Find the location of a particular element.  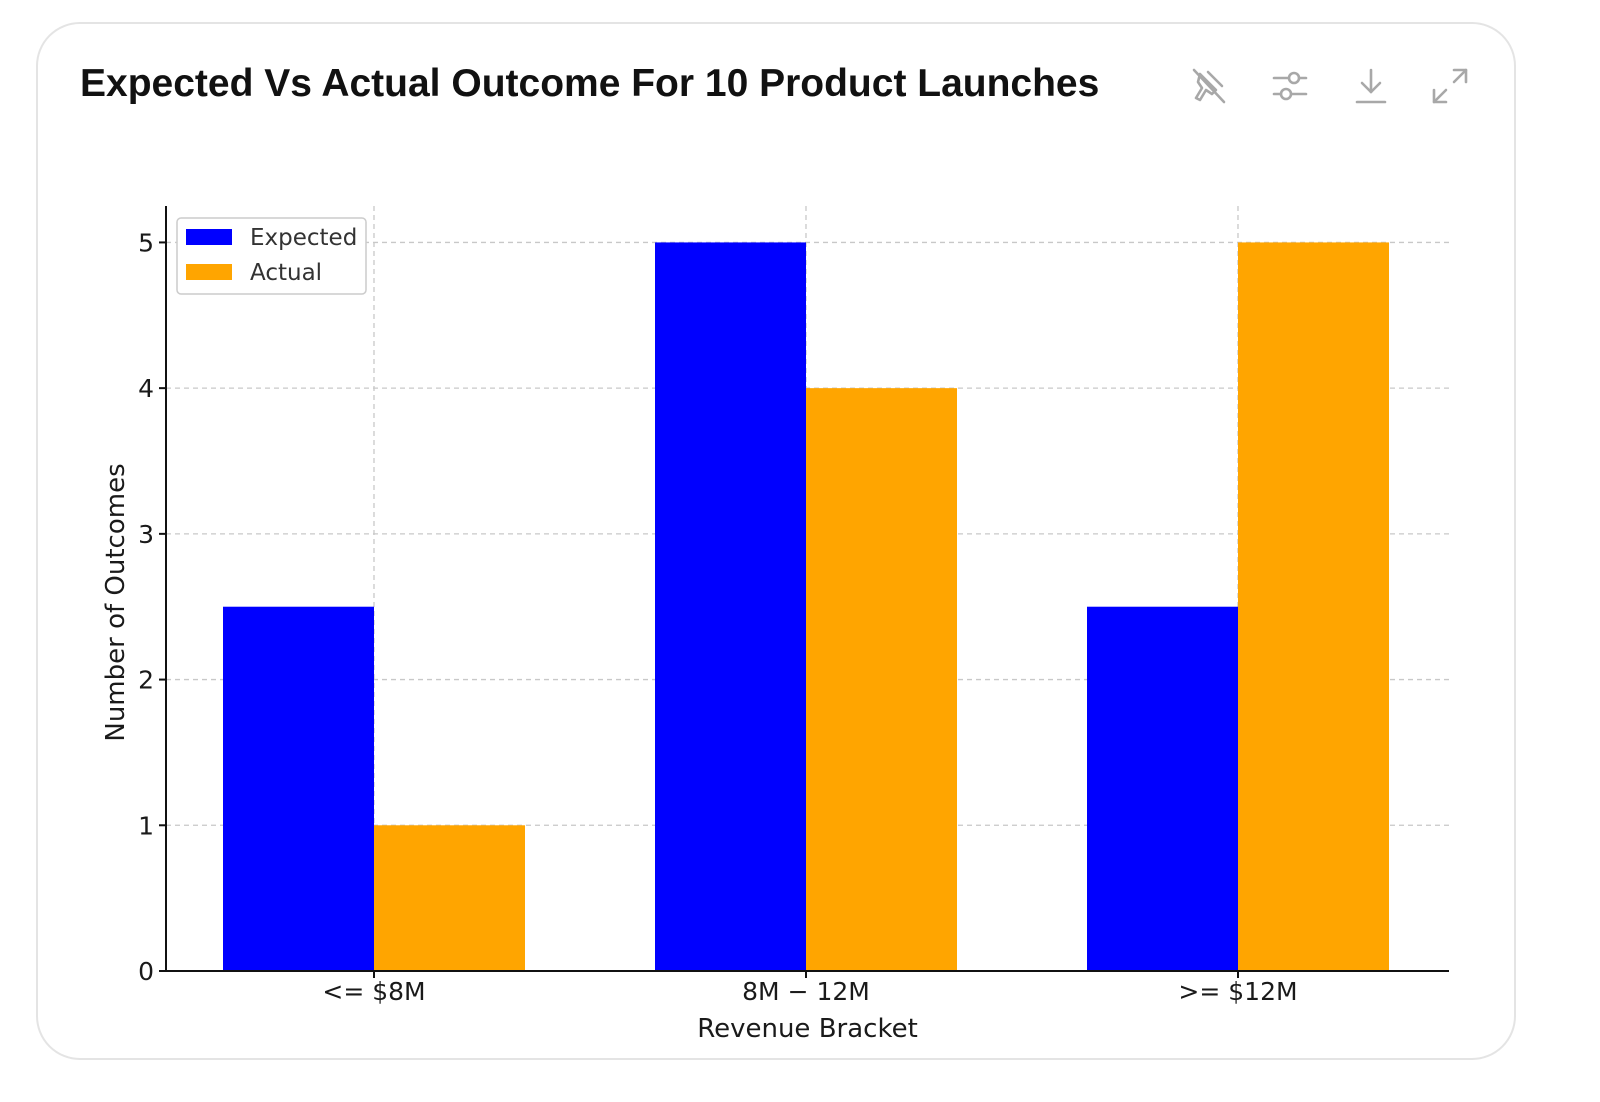

y-tick-label: 5 is located at coordinates (146, 242).